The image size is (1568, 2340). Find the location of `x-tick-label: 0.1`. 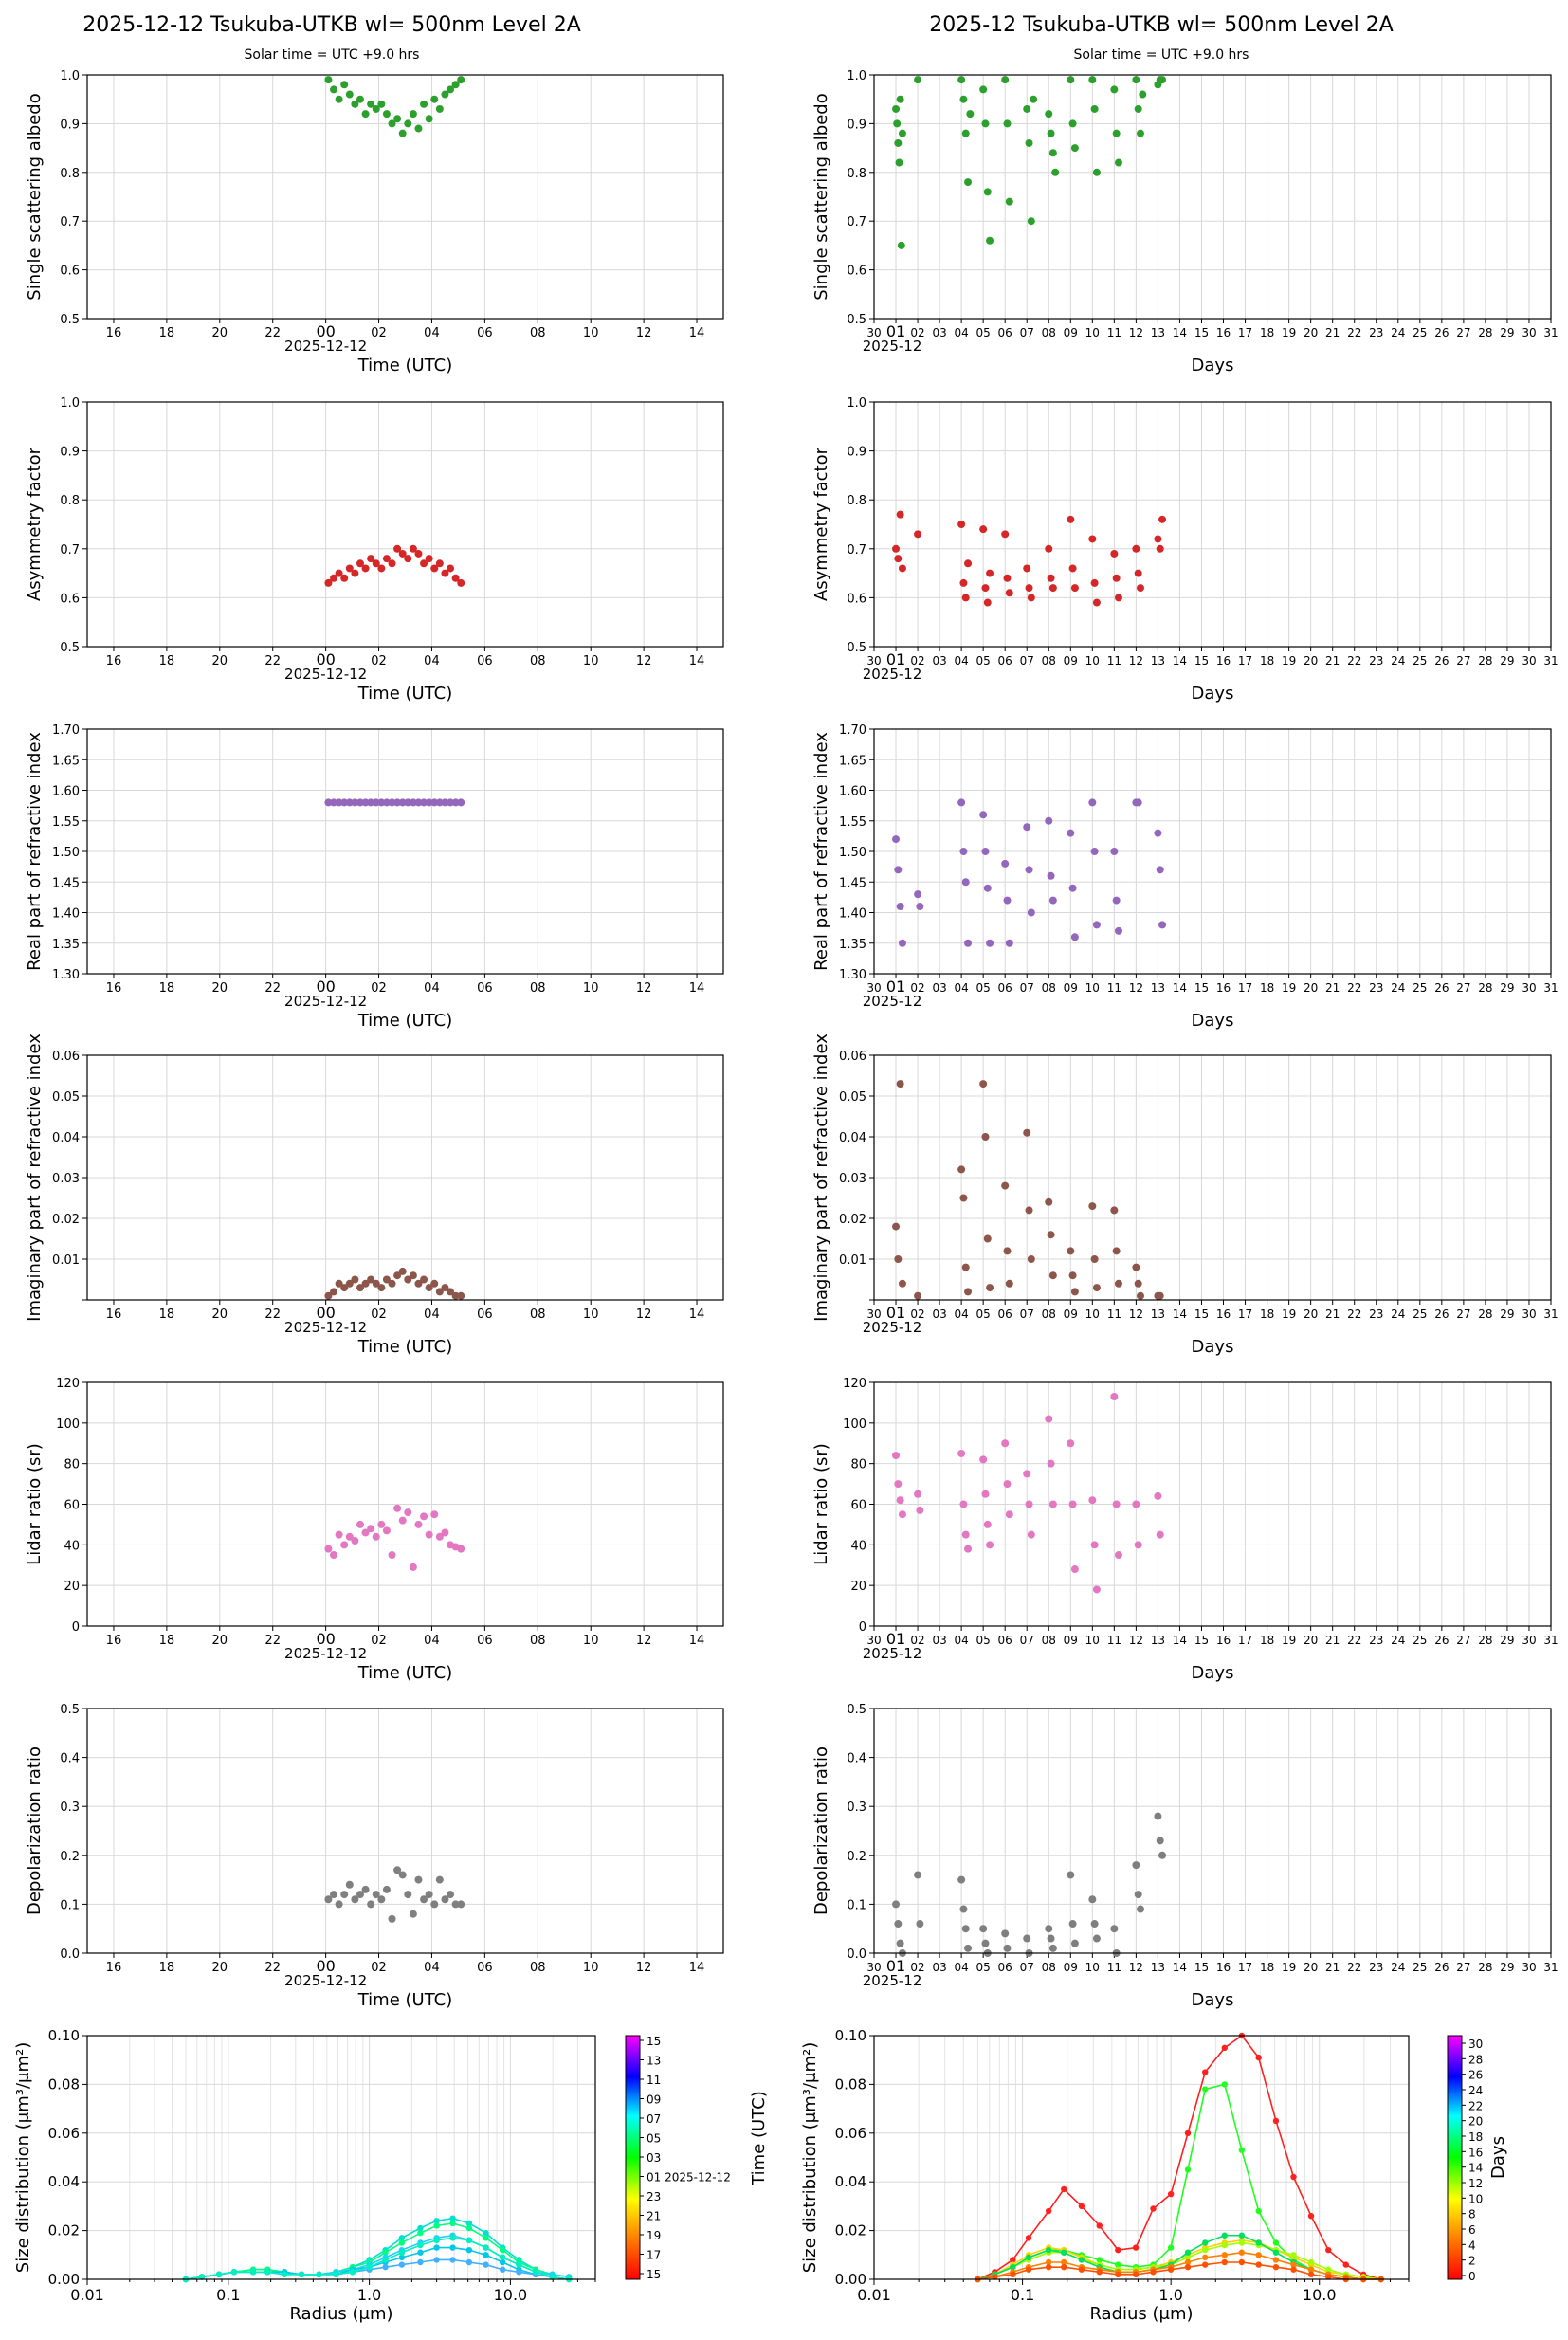

x-tick-label: 0.1 is located at coordinates (1022, 2295).